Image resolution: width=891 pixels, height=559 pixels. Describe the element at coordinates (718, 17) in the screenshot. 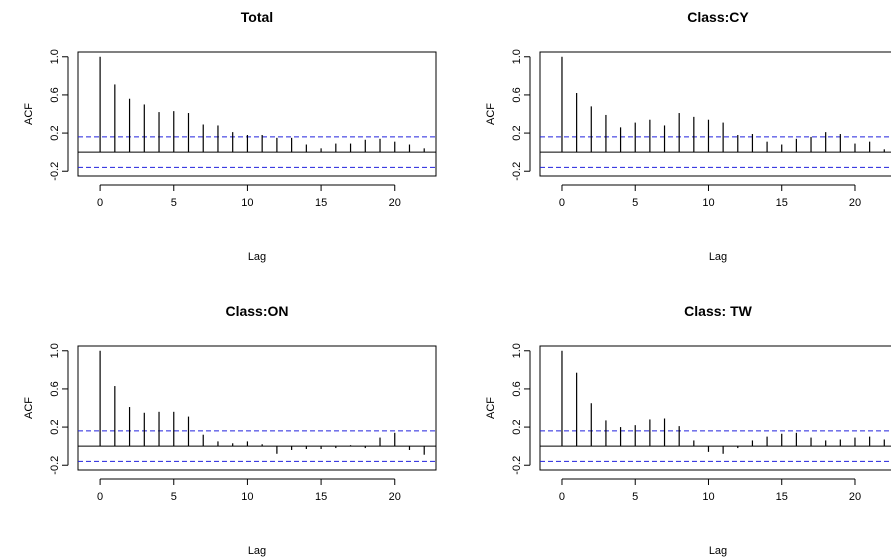

I see `panel-title: Class:CY` at that location.